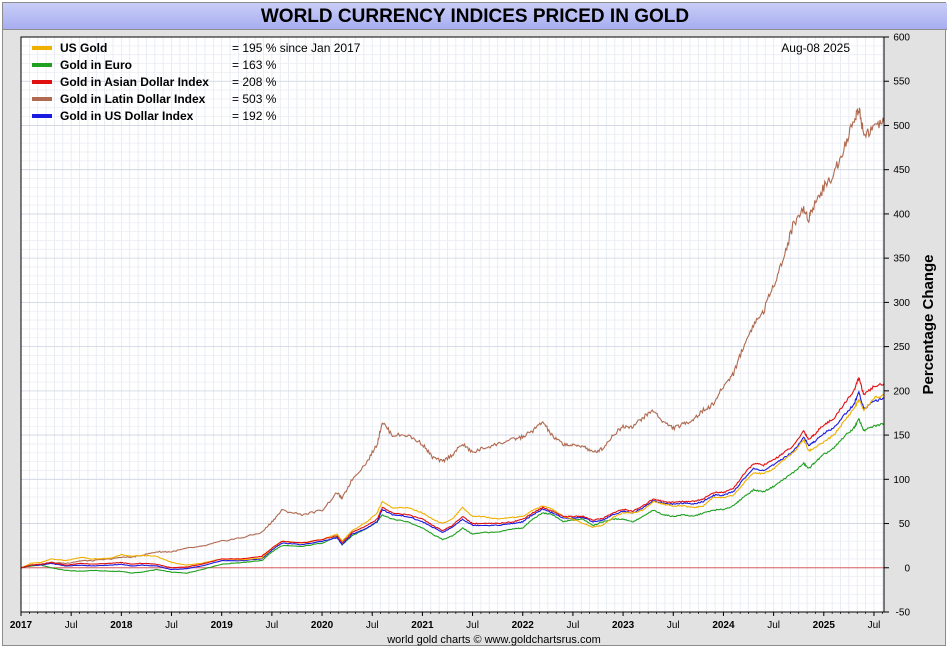 This screenshot has width=950, height=650. What do you see at coordinates (21, 625) in the screenshot?
I see `x-tick-label: 2017` at bounding box center [21, 625].